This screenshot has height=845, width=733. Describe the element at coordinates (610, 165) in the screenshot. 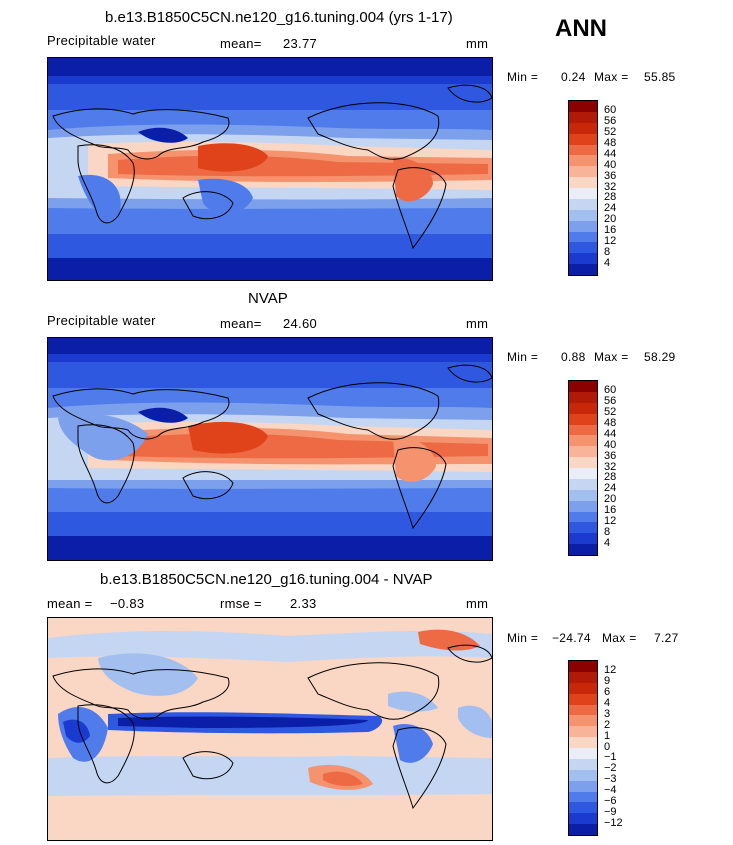

I see `colorbar-1-tick-label: 40` at that location.